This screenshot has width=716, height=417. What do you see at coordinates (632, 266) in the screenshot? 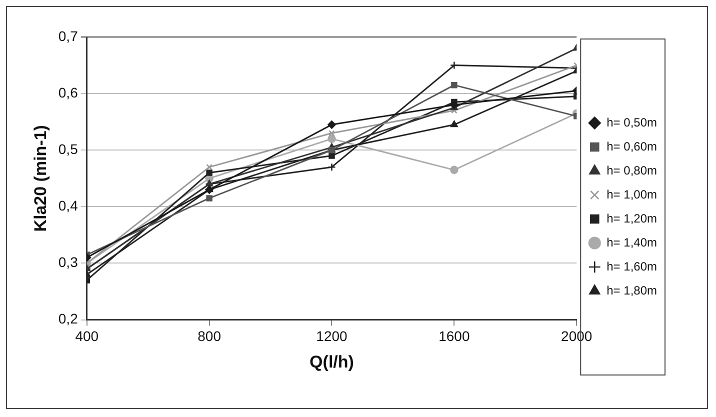
I see `legend-label: h= 1,60m` at bounding box center [632, 266].